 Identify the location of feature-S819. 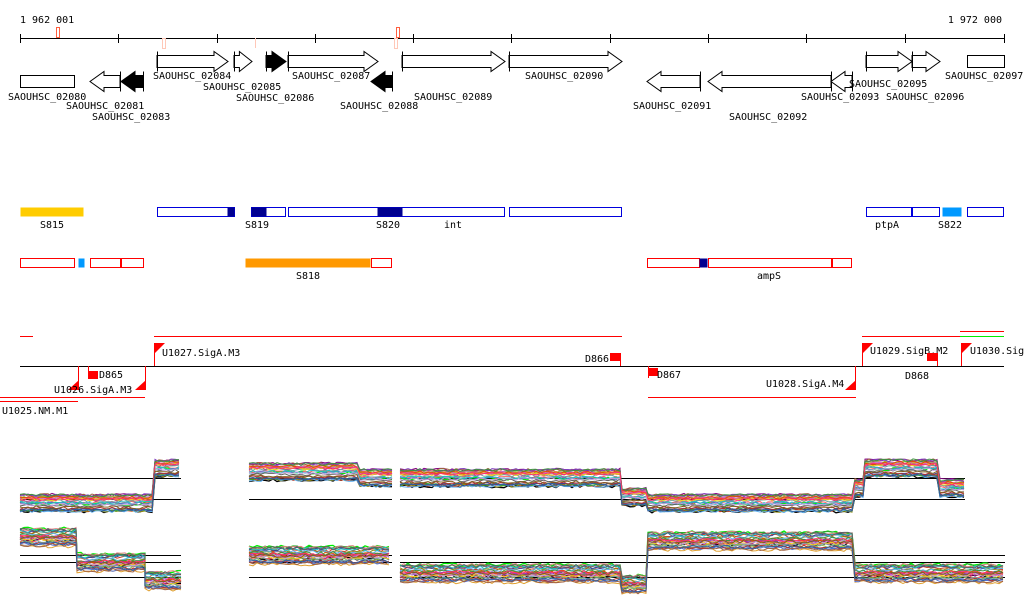
(259, 212).